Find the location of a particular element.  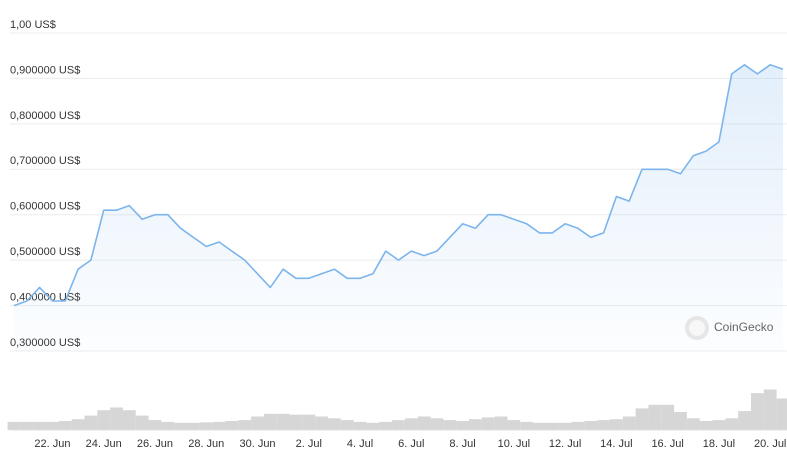

x-tick-label: 16. Jul is located at coordinates (667, 444).